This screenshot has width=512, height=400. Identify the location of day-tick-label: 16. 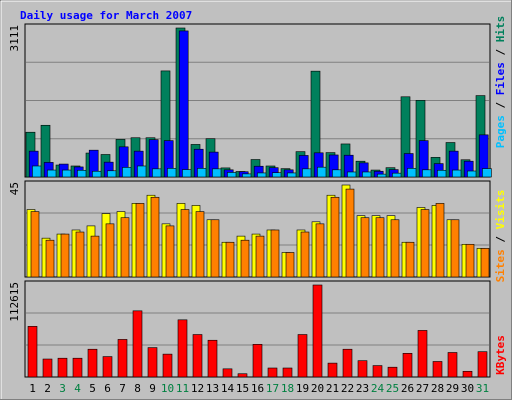
(257, 388).